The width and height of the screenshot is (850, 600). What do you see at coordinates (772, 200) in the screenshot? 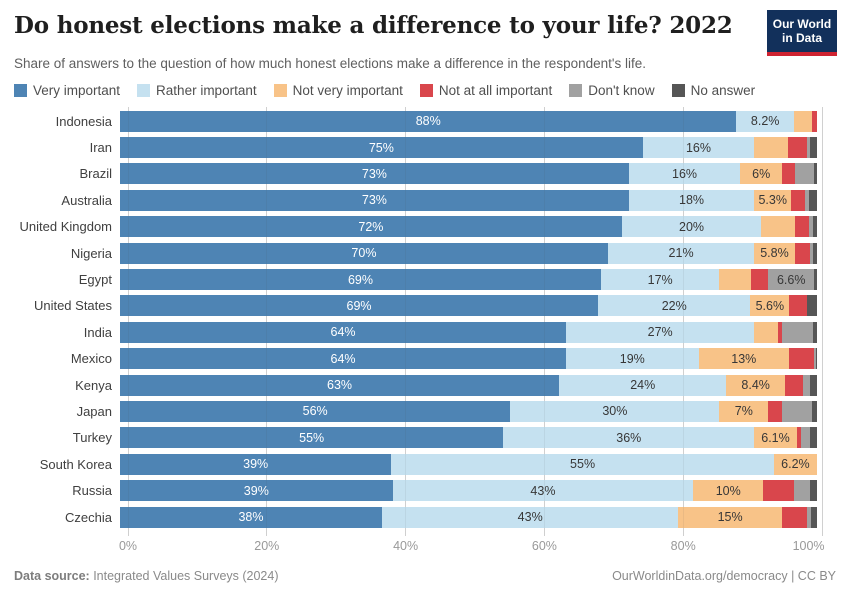
I see `bar-segment-label: 5.3%` at bounding box center [772, 200].